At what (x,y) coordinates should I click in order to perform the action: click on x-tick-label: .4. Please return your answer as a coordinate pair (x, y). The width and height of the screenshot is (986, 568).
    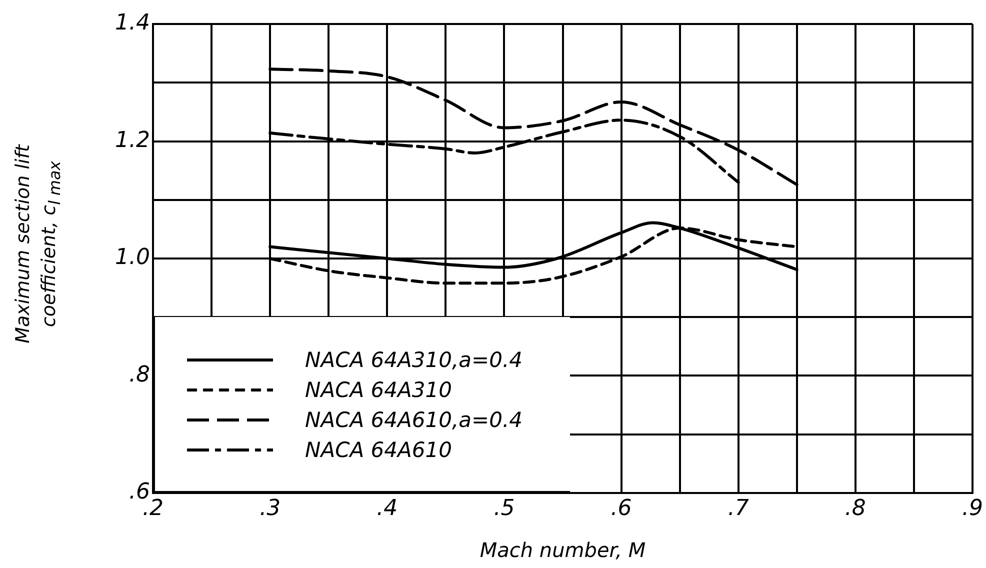
    Looking at the image, I should click on (387, 508).